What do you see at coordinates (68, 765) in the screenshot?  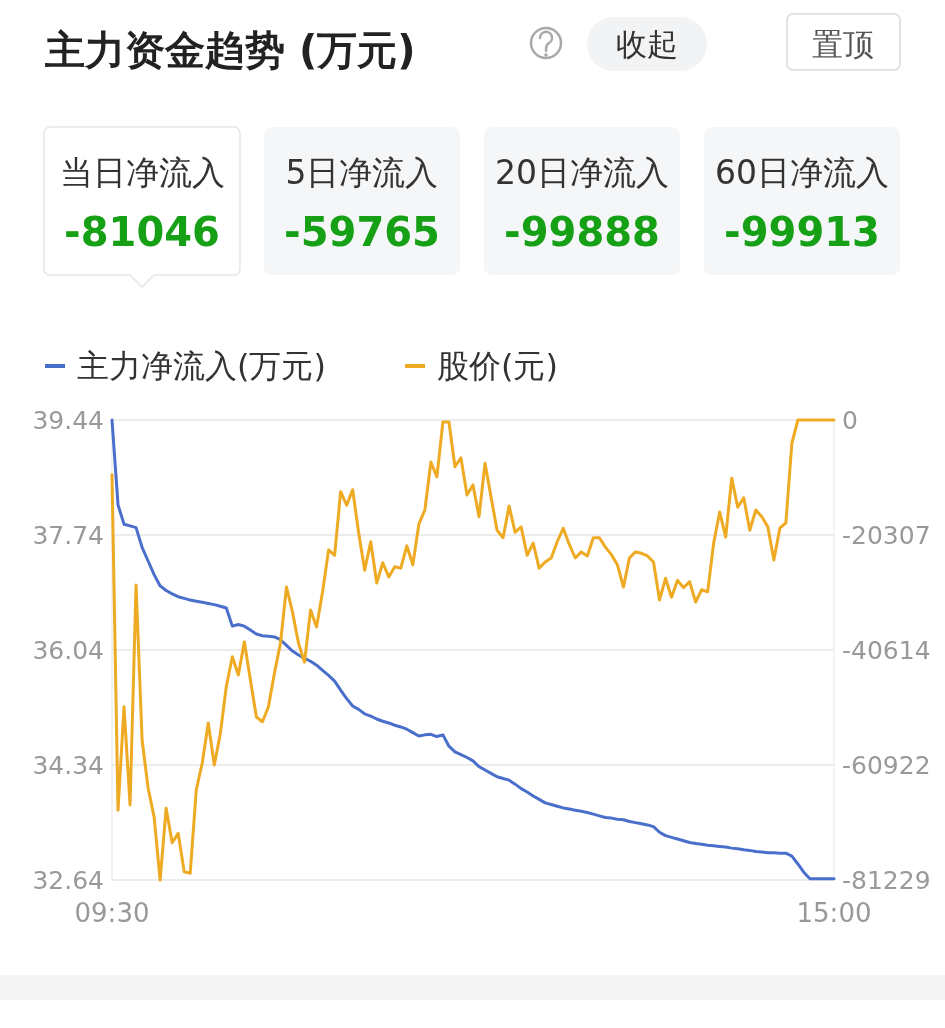 I see `y-tick-label: 34.34` at bounding box center [68, 765].